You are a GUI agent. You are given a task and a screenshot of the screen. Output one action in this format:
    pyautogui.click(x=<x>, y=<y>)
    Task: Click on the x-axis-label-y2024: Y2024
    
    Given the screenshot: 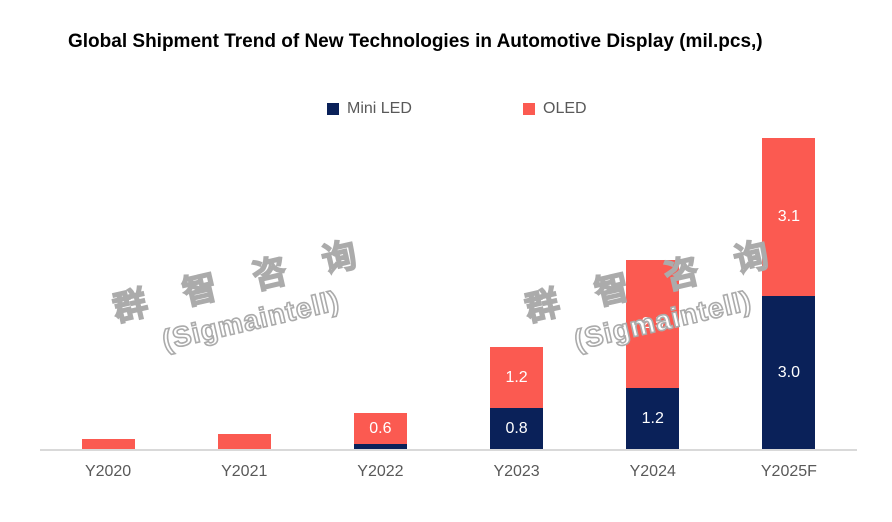 What is the action you would take?
    pyautogui.click(x=652, y=471)
    